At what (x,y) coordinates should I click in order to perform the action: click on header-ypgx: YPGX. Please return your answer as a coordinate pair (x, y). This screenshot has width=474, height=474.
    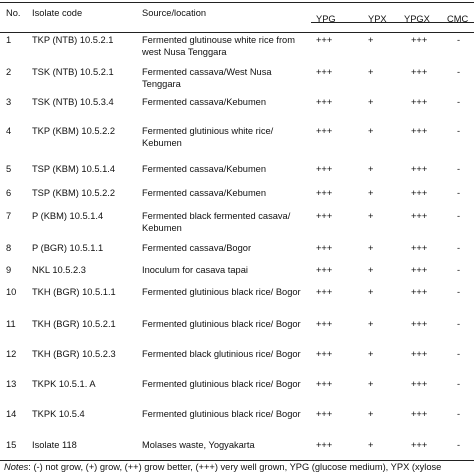
    Looking at the image, I should click on (417, 19).